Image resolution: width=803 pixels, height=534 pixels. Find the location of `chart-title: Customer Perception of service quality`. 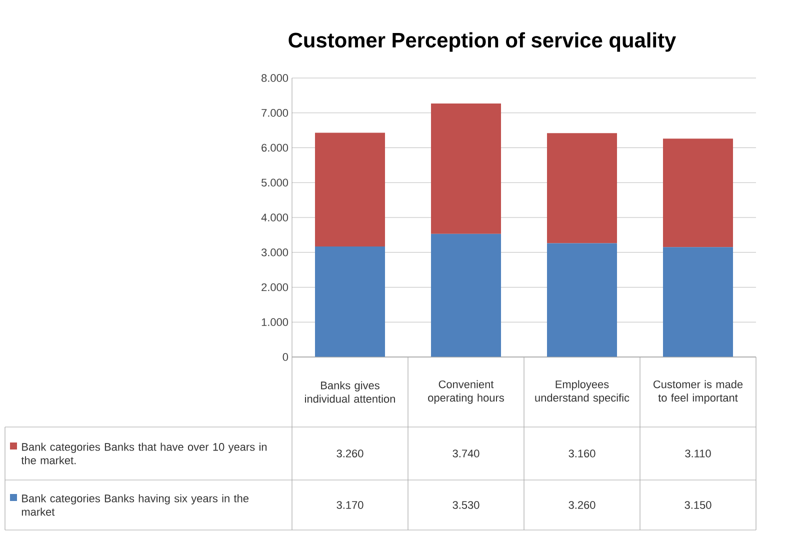

chart-title: Customer Perception of service quality is located at coordinates (482, 42).